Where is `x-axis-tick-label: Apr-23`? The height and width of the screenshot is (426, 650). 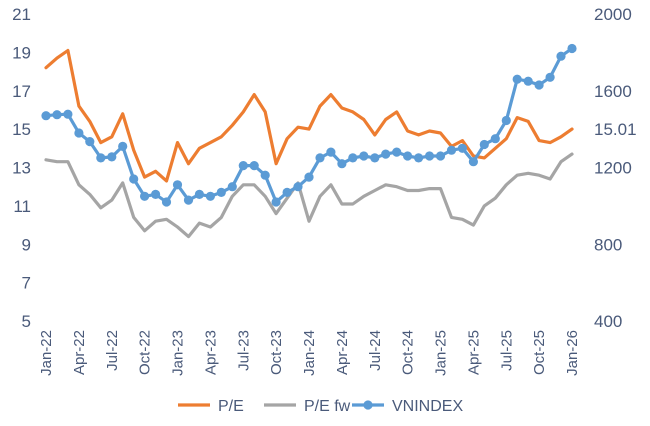
x-axis-tick-label: Apr-23 is located at coordinates (210, 352).